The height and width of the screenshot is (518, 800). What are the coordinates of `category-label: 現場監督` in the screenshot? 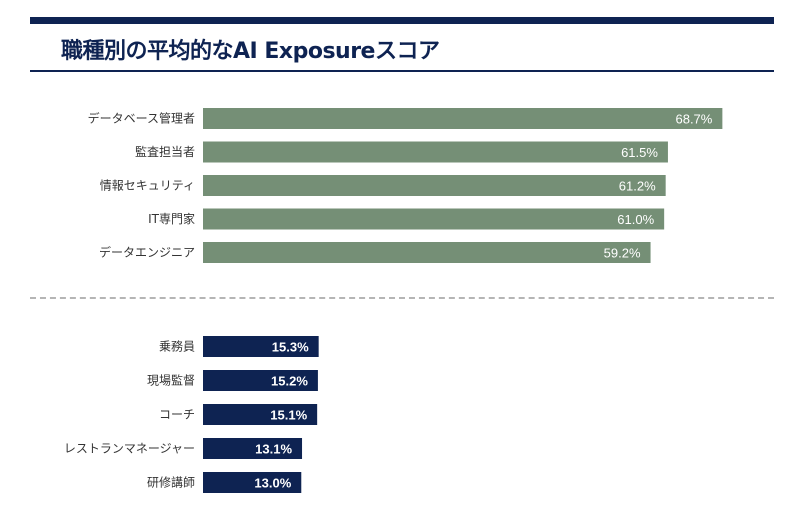 It's located at (171, 380).